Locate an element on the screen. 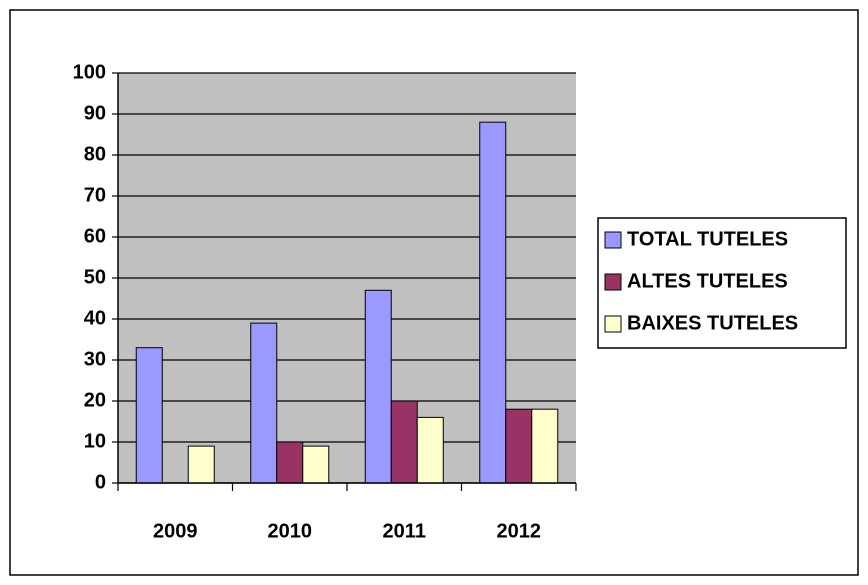 Image resolution: width=868 pixels, height=585 pixels. x-tick-label: 2011 is located at coordinates (404, 531).